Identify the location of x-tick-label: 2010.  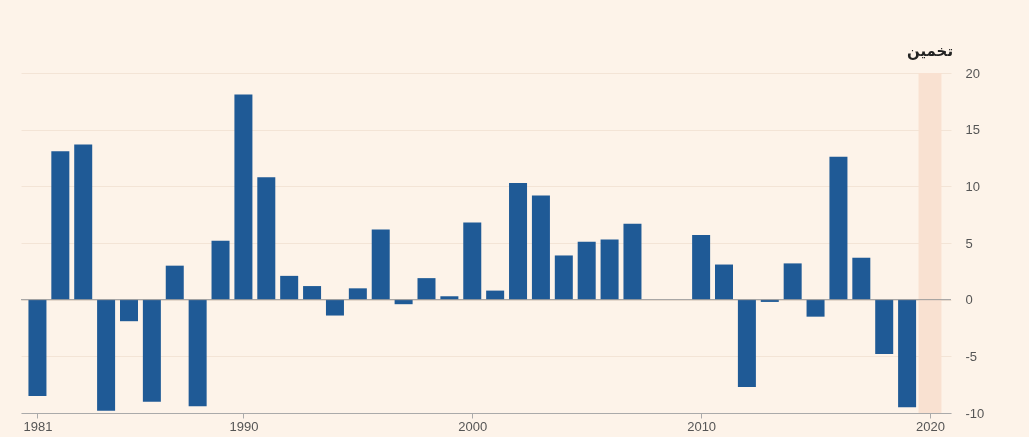
(702, 426).